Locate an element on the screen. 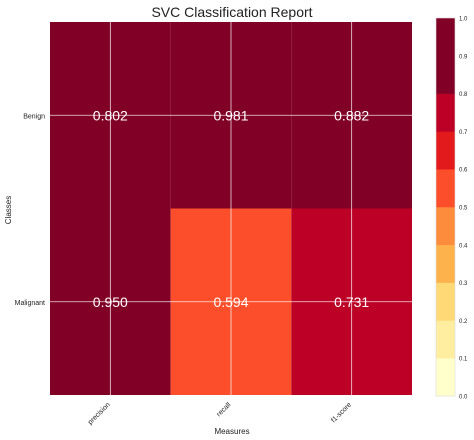 This screenshot has width=474, height=440. cell-label-1-1: 0.594 is located at coordinates (230, 302).